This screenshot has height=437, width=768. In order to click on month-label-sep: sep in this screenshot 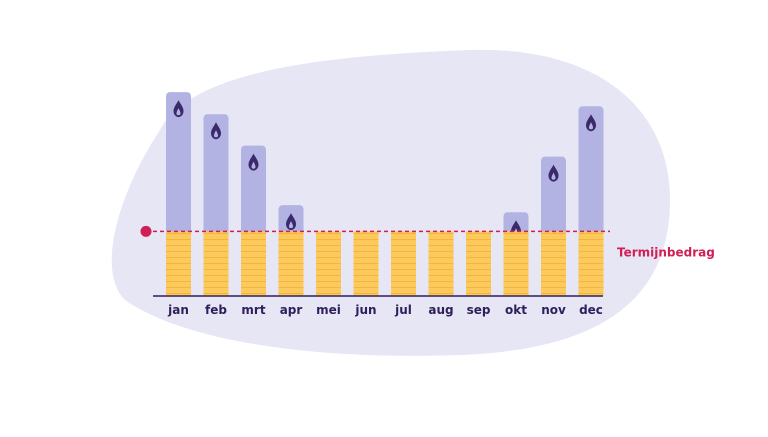, I will do `click(479, 310)`.